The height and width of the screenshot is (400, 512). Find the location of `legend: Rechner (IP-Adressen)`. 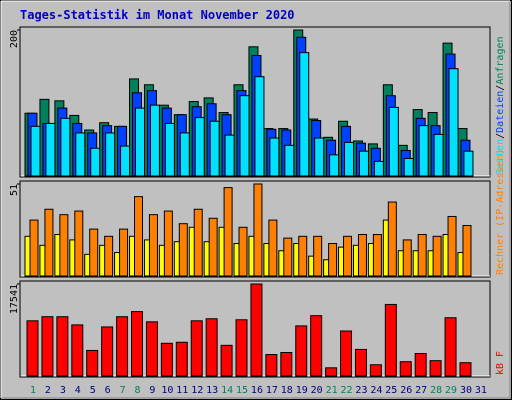

legend: Rechner (IP-Adressen) is located at coordinates (500, 212).